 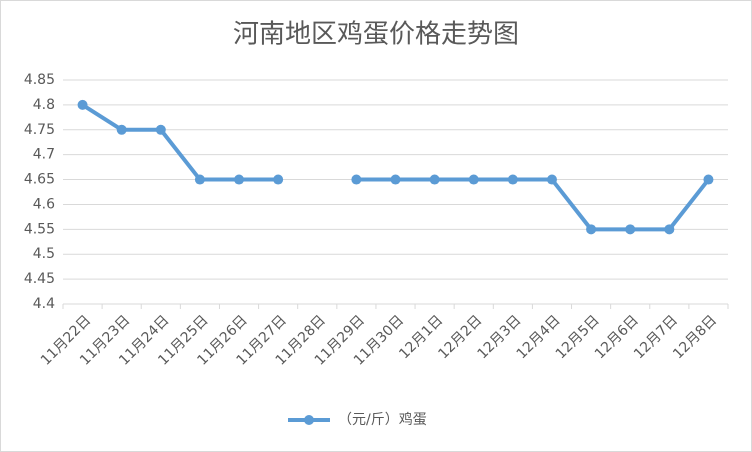 What do you see at coordinates (39, 80) in the screenshot?
I see `y-tick-label: 4.85` at bounding box center [39, 80].